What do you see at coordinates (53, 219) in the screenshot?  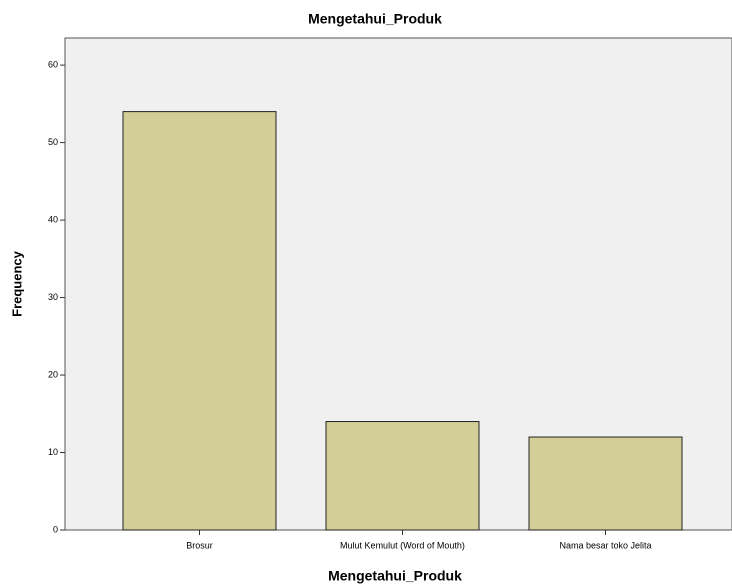 I see `y-tick-label: 40` at bounding box center [53, 219].